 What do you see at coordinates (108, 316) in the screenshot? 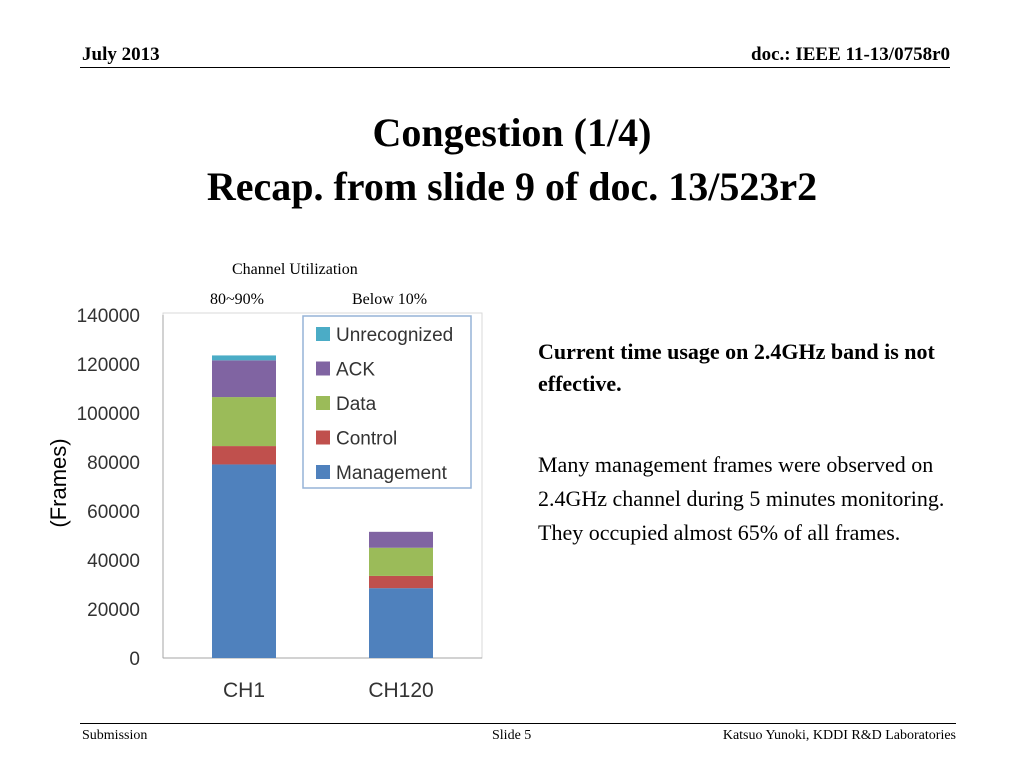
I see `y-tick-label: 140000` at bounding box center [108, 316].